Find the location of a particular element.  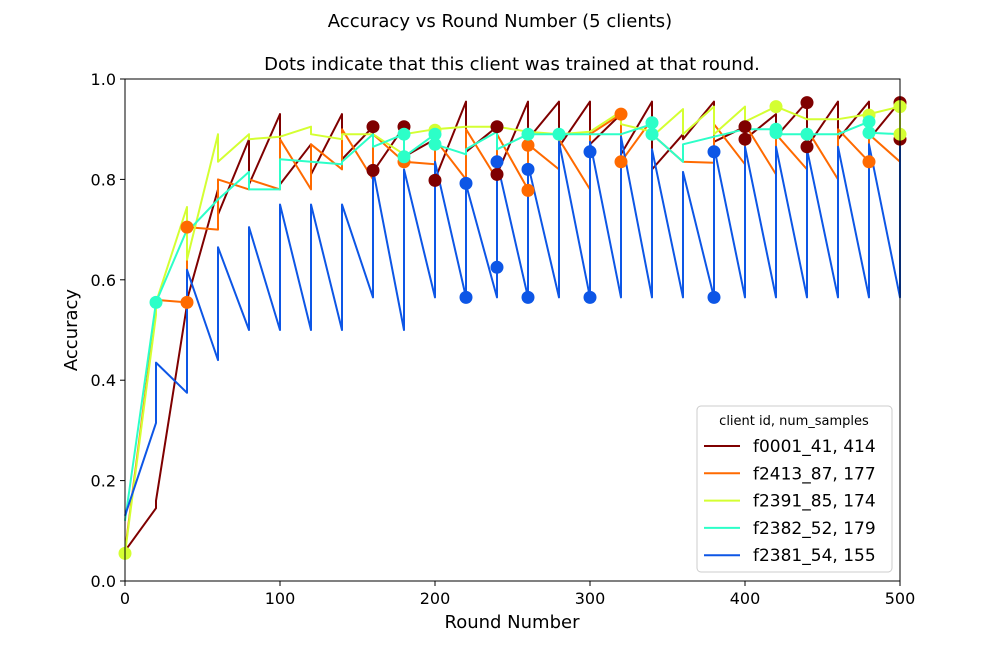

legend-label-4: f2382_52, 179 is located at coordinates (814, 529).